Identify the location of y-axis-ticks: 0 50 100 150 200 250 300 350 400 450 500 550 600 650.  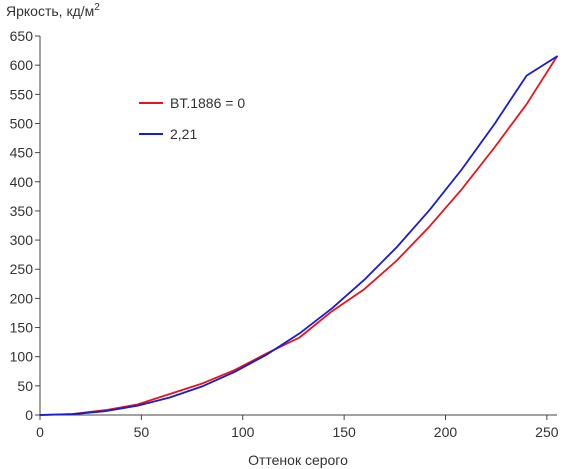
(25, 225).